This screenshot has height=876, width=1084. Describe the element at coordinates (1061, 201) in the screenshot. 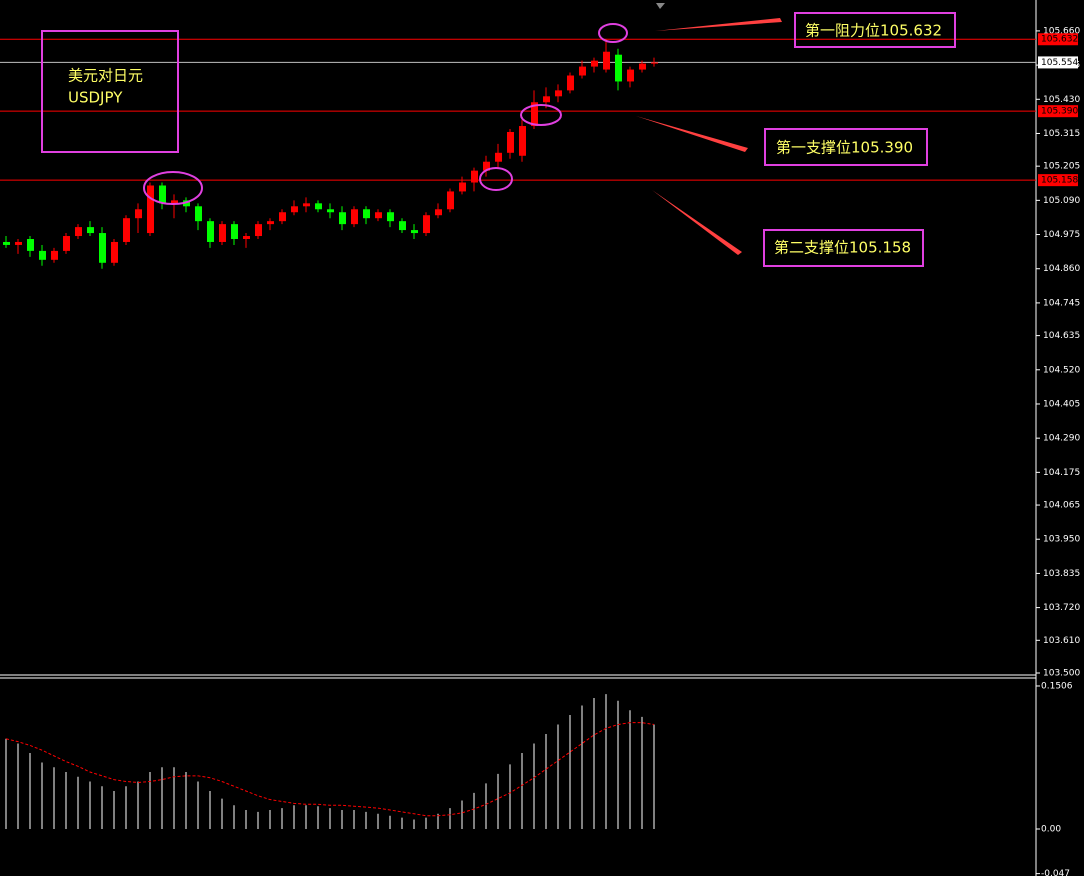

I see `y-tick-label: 105.090` at that location.